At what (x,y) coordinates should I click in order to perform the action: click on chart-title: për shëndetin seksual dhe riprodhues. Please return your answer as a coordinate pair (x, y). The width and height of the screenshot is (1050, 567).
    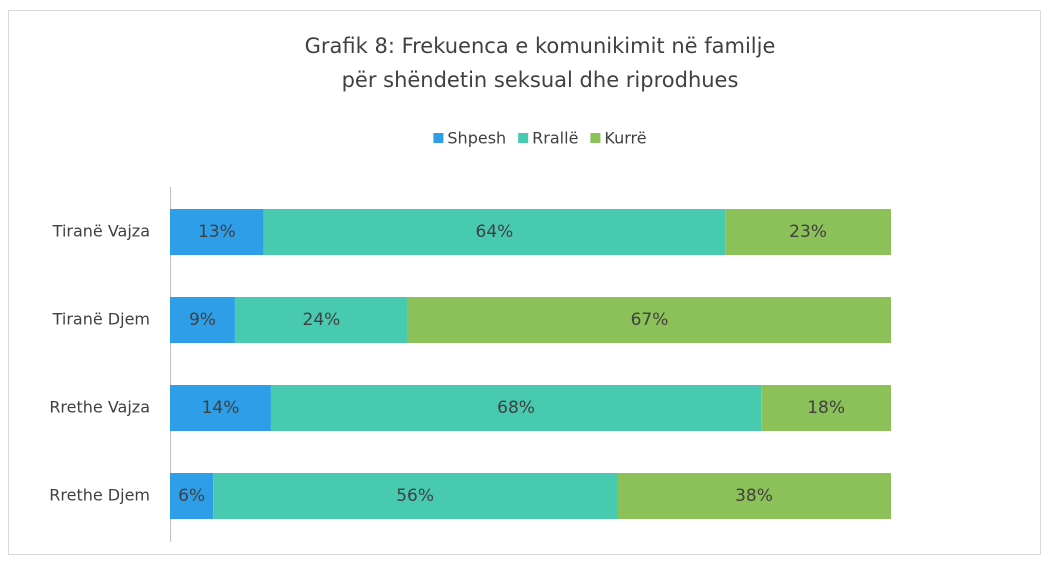
    Looking at the image, I should click on (540, 80).